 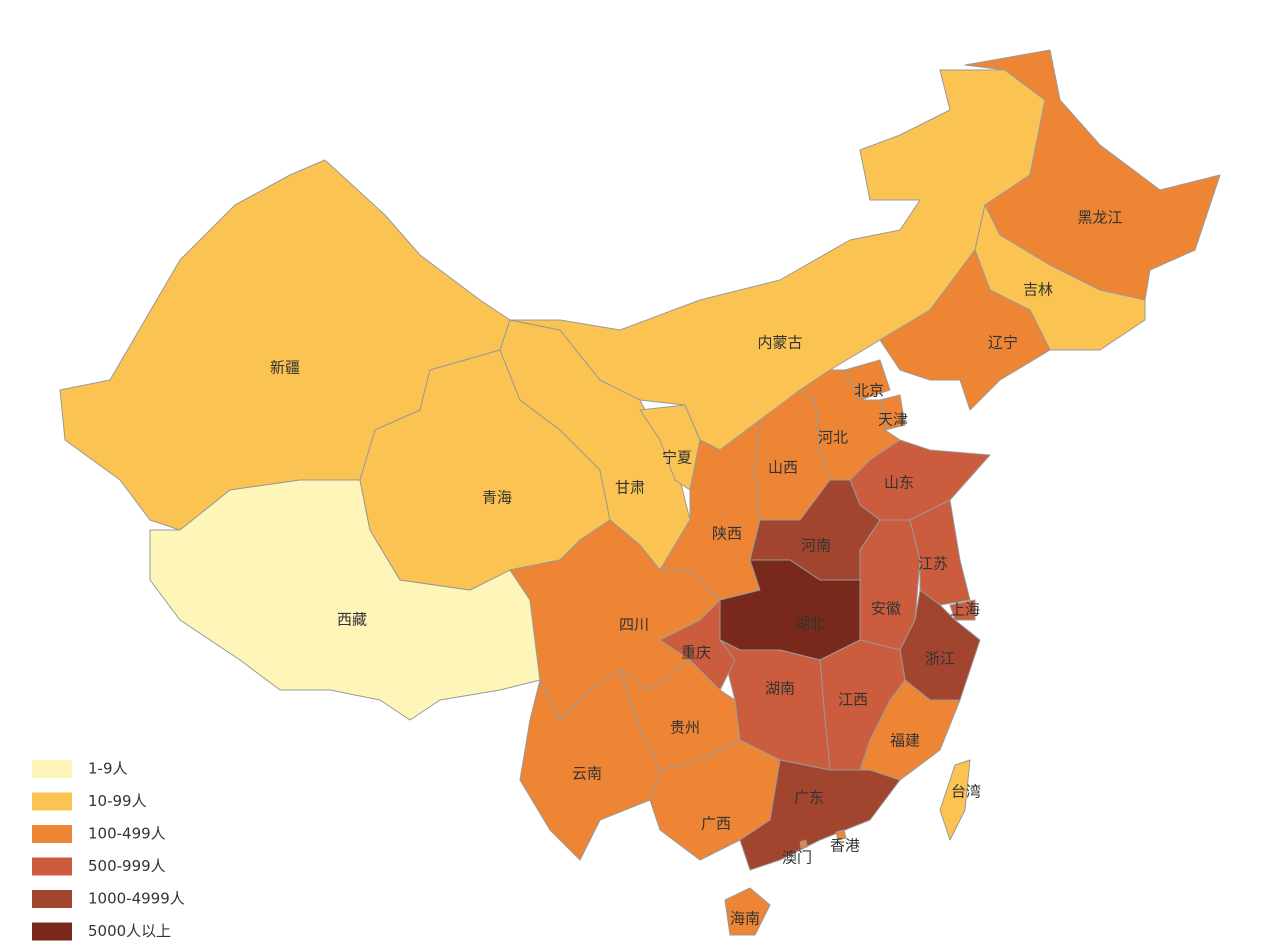 I want to click on province-label: 广西, so click(x=716, y=824).